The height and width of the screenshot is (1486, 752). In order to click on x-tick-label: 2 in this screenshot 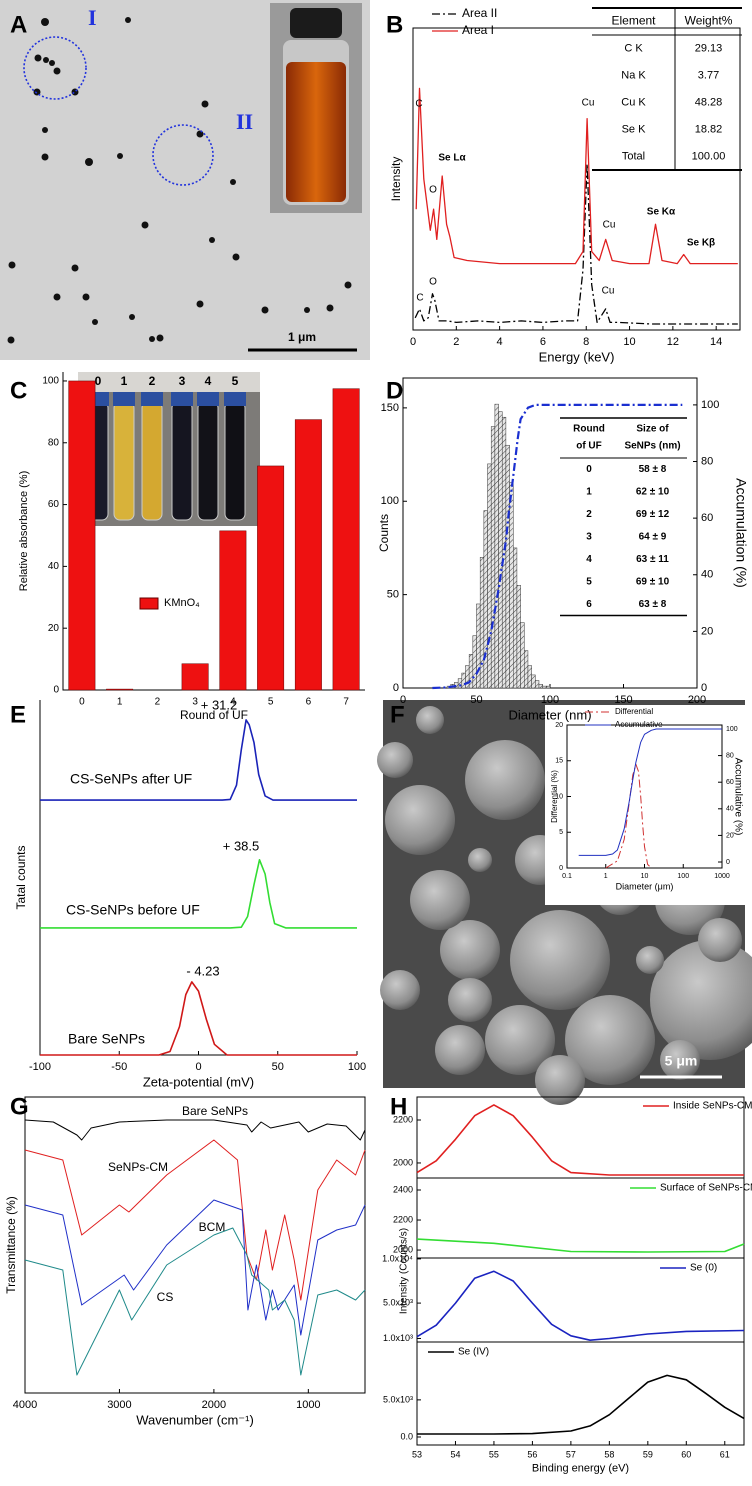, I will do `click(158, 702)`.